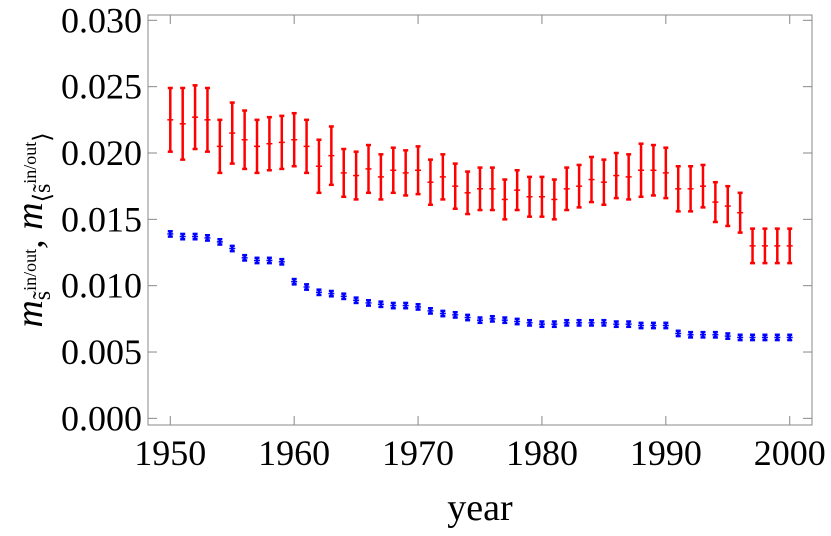 This screenshot has height=536, width=831. I want to click on x-tick-label: 1950, so click(170, 453).